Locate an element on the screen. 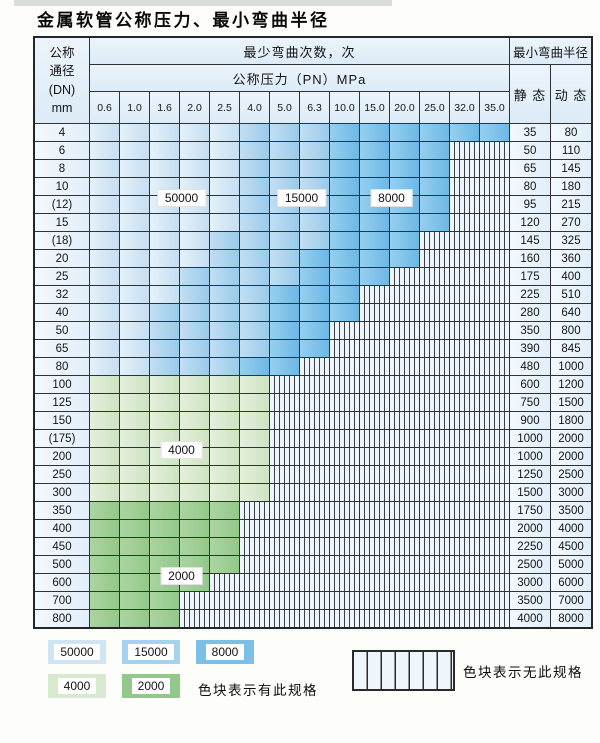  pressure-header-cell: 32.0 is located at coordinates (464, 107).